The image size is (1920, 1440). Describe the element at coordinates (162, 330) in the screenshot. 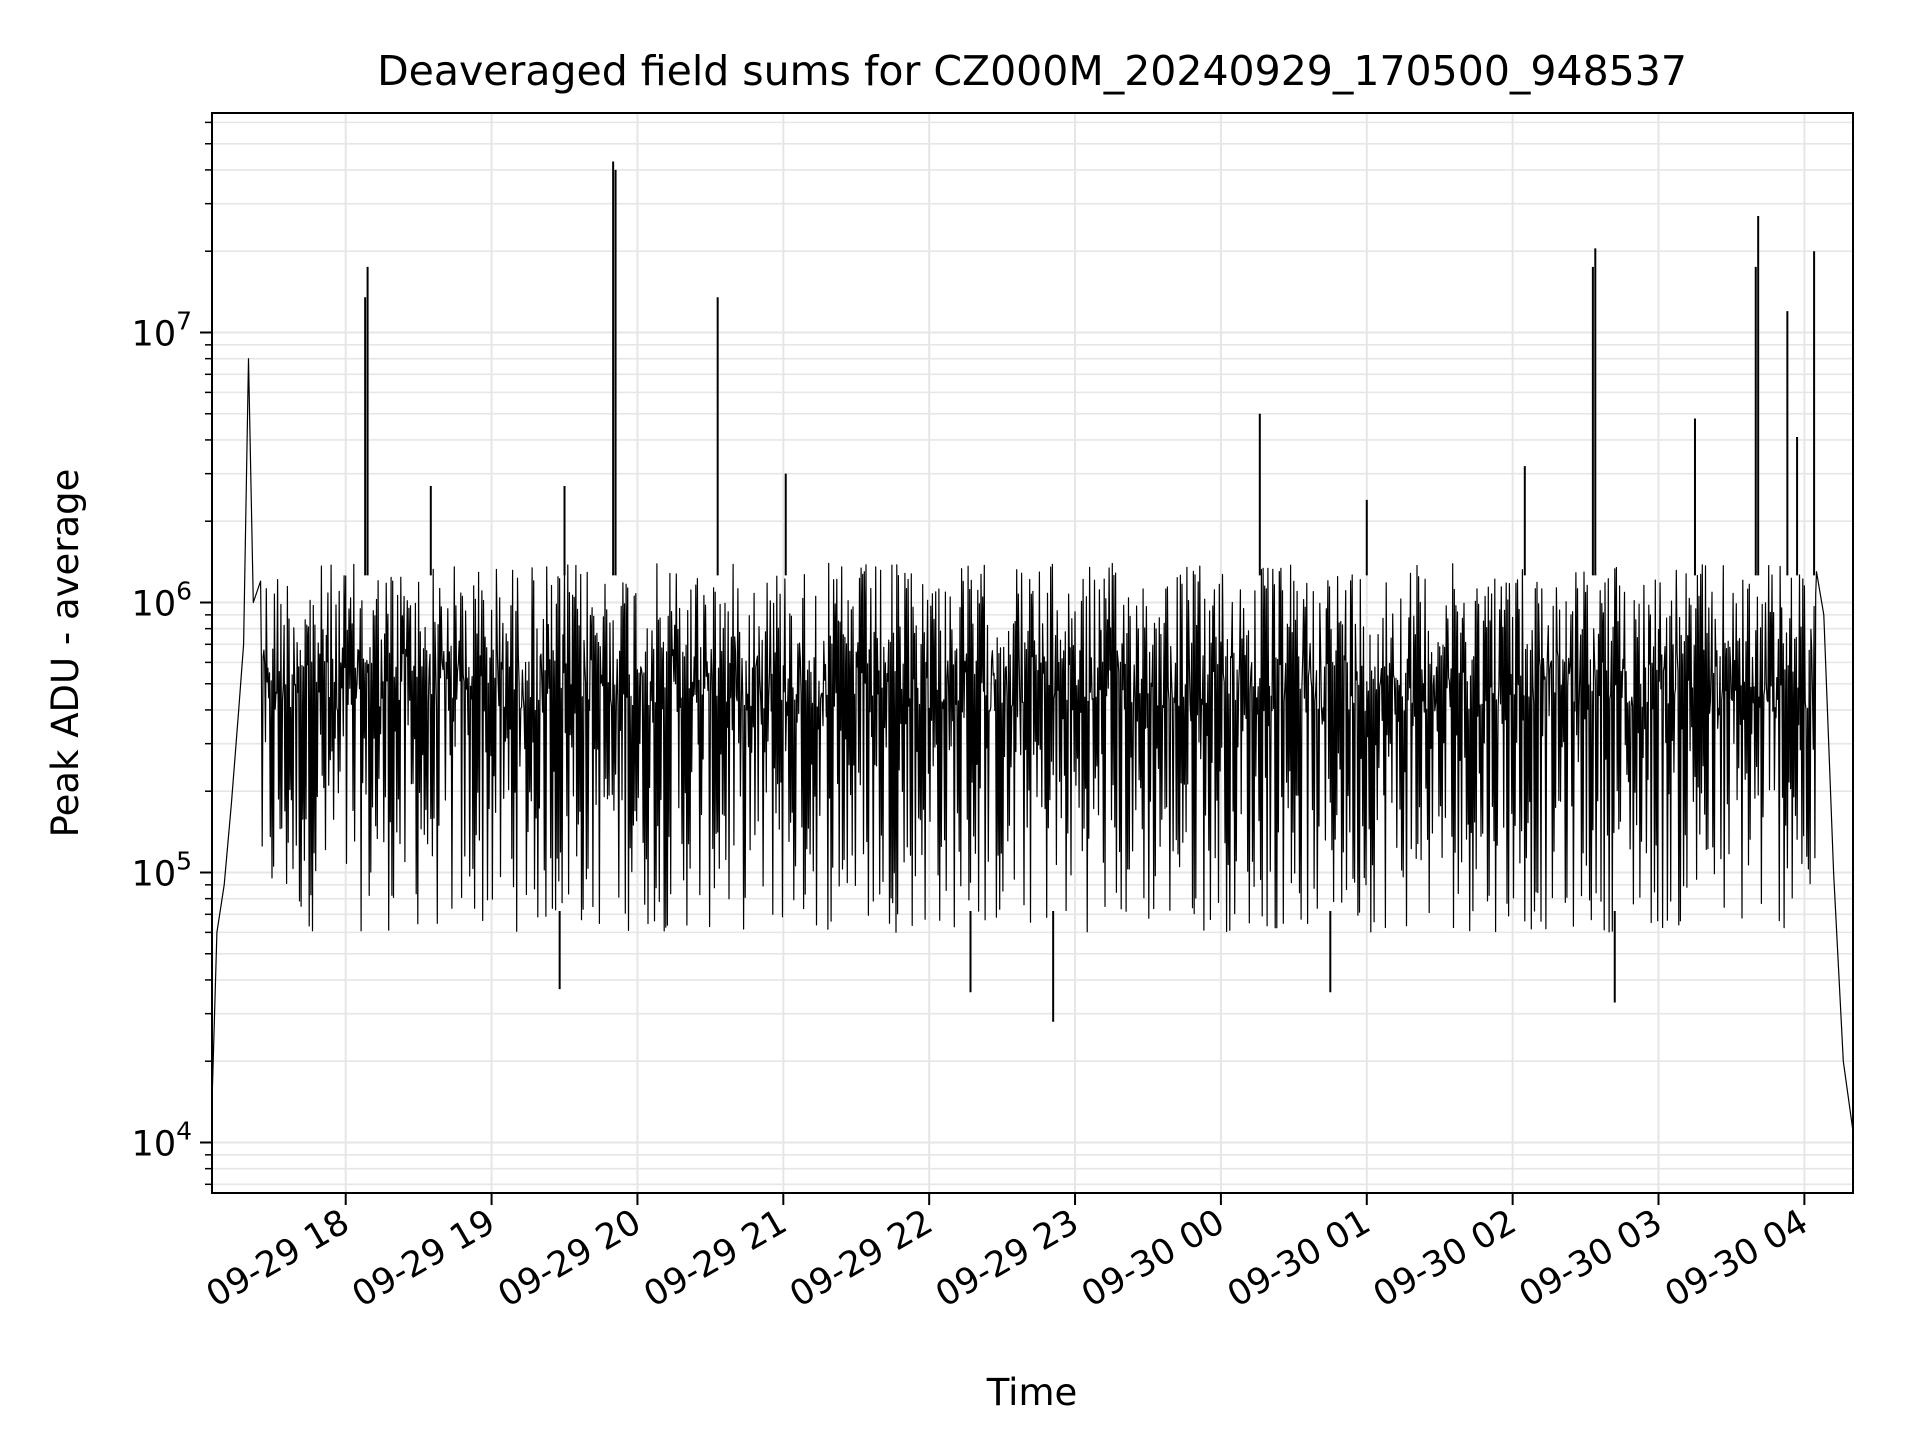

I see `y-tick-label: 10⁷` at that location.